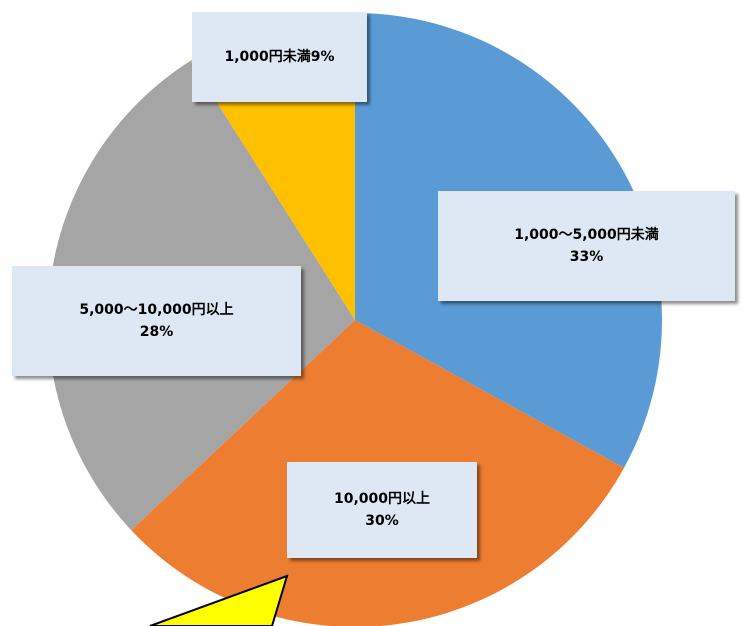  What do you see at coordinates (156, 310) in the screenshot?
I see `data-label-5000-10000-name: 5,000〜10,000円以上` at bounding box center [156, 310].